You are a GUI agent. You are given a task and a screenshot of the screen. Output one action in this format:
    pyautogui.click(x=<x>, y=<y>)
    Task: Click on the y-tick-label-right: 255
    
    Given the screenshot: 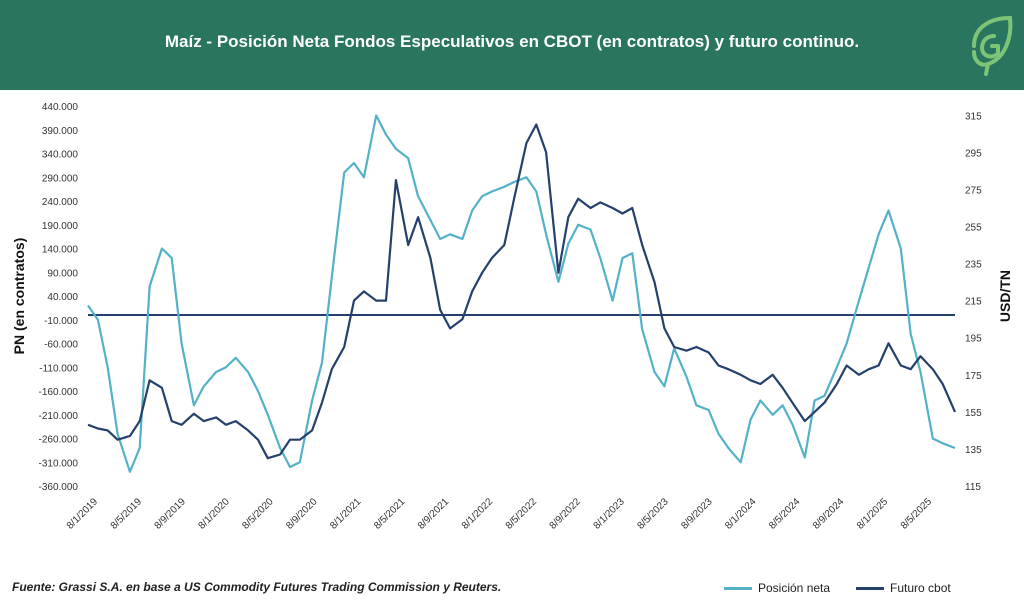 What is the action you would take?
    pyautogui.click(x=973, y=227)
    